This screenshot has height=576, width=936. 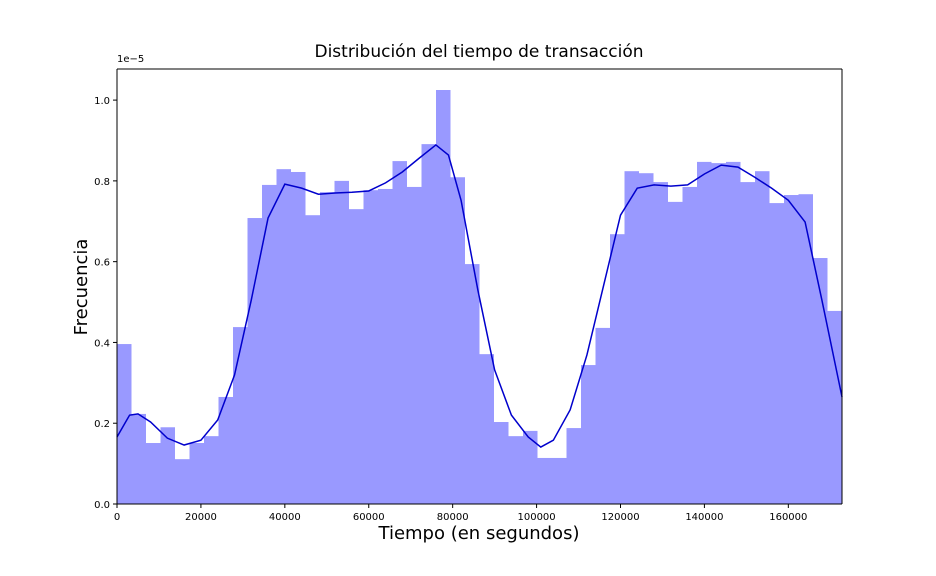 What do you see at coordinates (102, 424) in the screenshot?
I see `y-tick-label: 0.2` at bounding box center [102, 424].